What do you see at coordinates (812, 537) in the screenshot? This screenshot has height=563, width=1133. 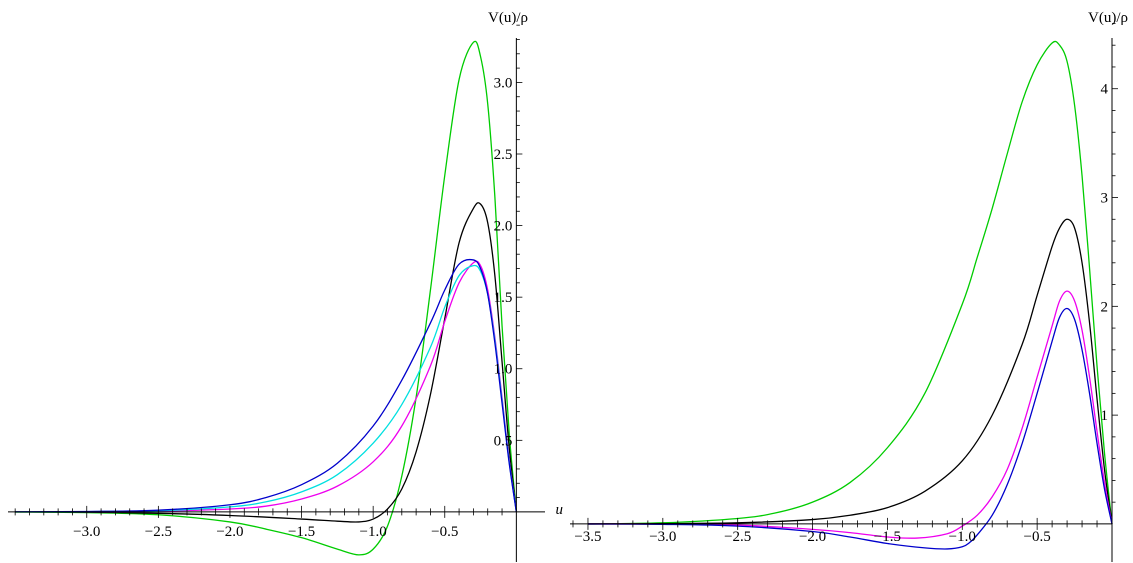 I see `right-plot-x-tick-label: −2.0` at bounding box center [812, 537].